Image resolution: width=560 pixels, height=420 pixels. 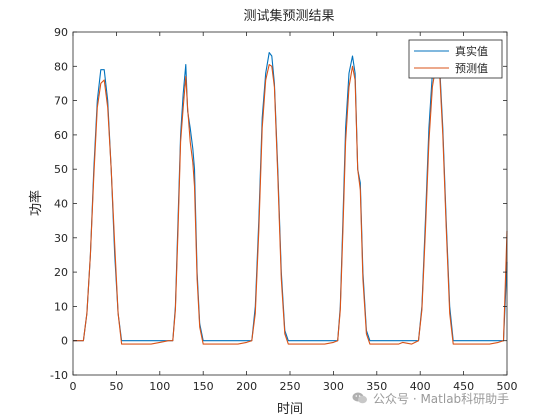 What do you see at coordinates (246, 386) in the screenshot?
I see `x-tick-label: 200` at bounding box center [246, 386].